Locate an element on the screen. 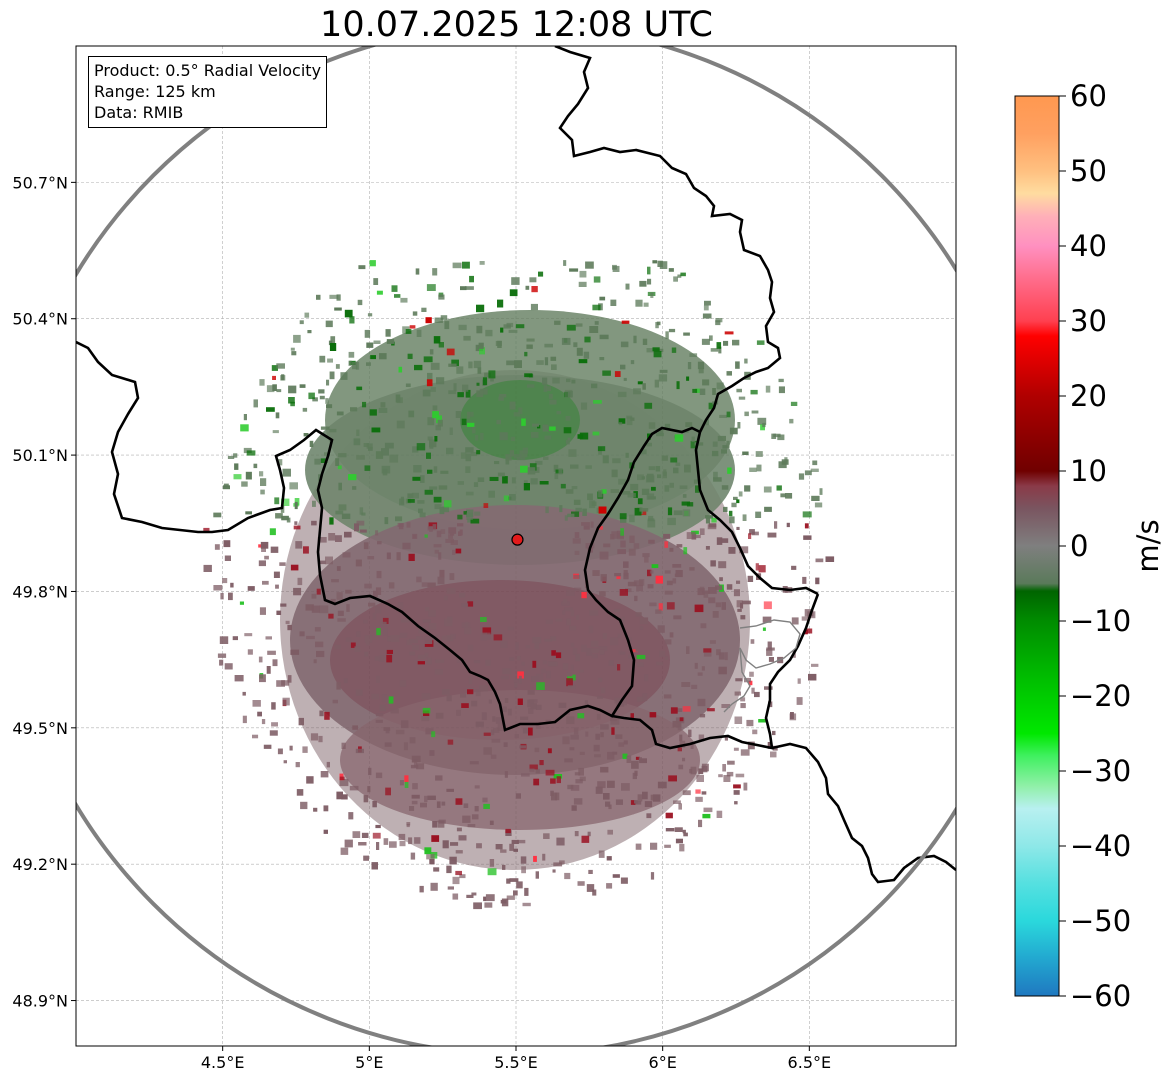  colorbar-tick-label: 40 is located at coordinates (1088, 246).